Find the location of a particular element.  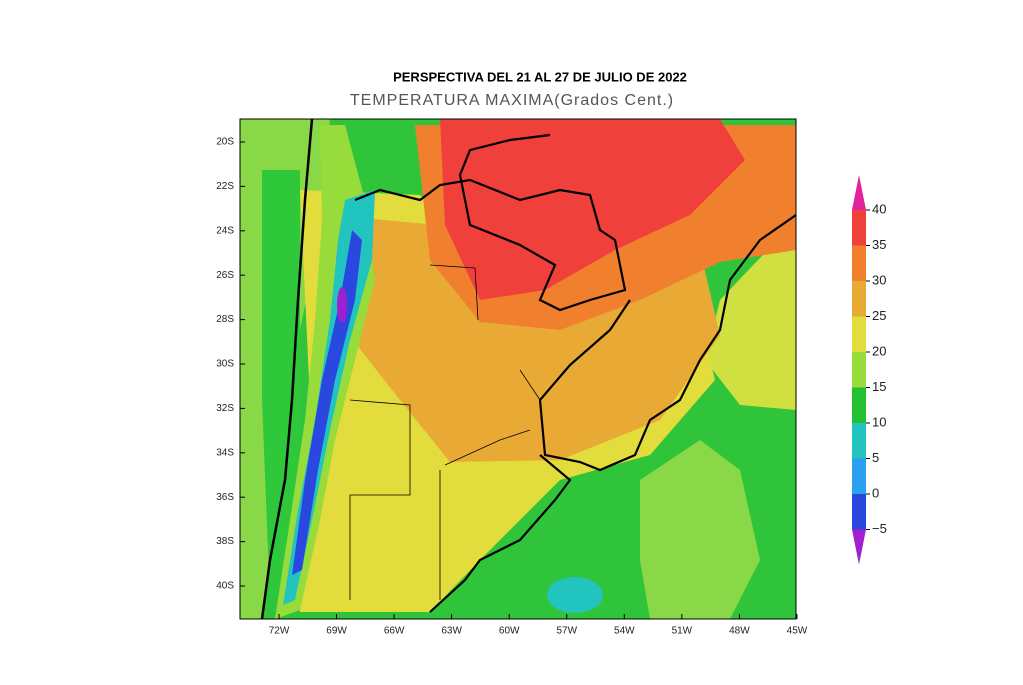

lat-label: 20S is located at coordinates (225, 142).